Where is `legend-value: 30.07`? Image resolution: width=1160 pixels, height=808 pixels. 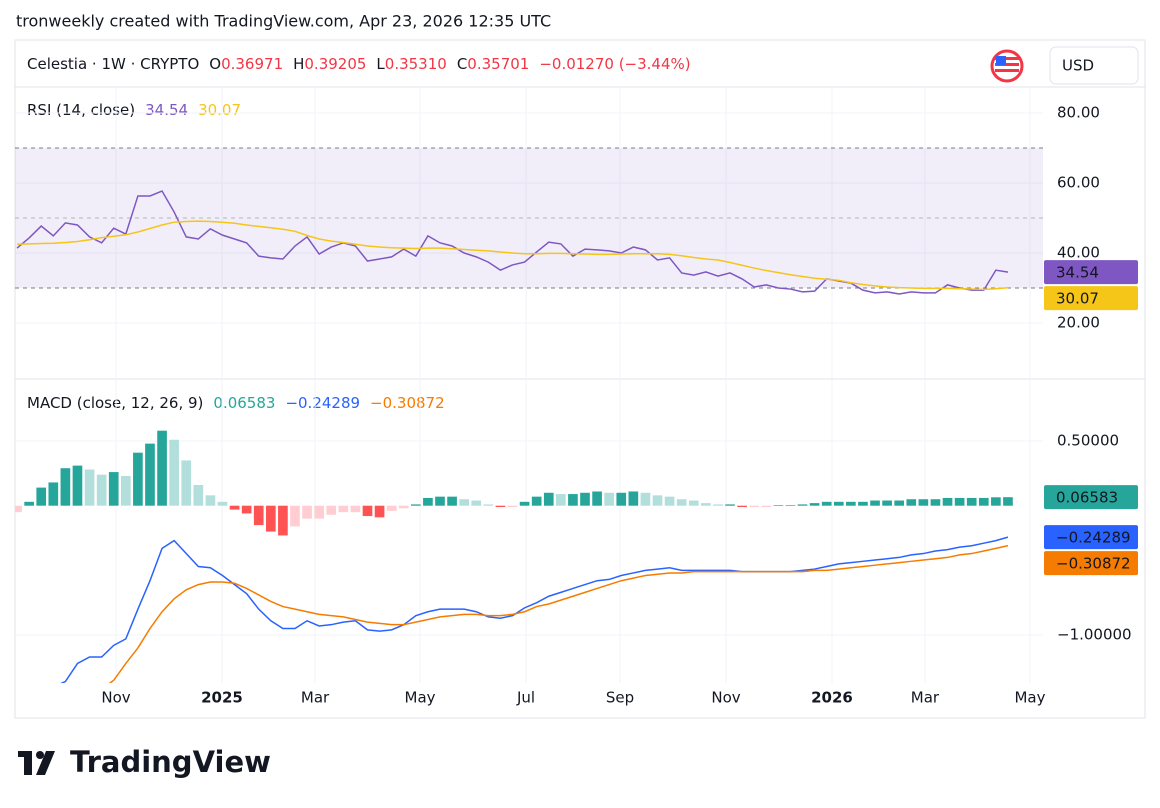
legend-value: 30.07 is located at coordinates (219, 110).